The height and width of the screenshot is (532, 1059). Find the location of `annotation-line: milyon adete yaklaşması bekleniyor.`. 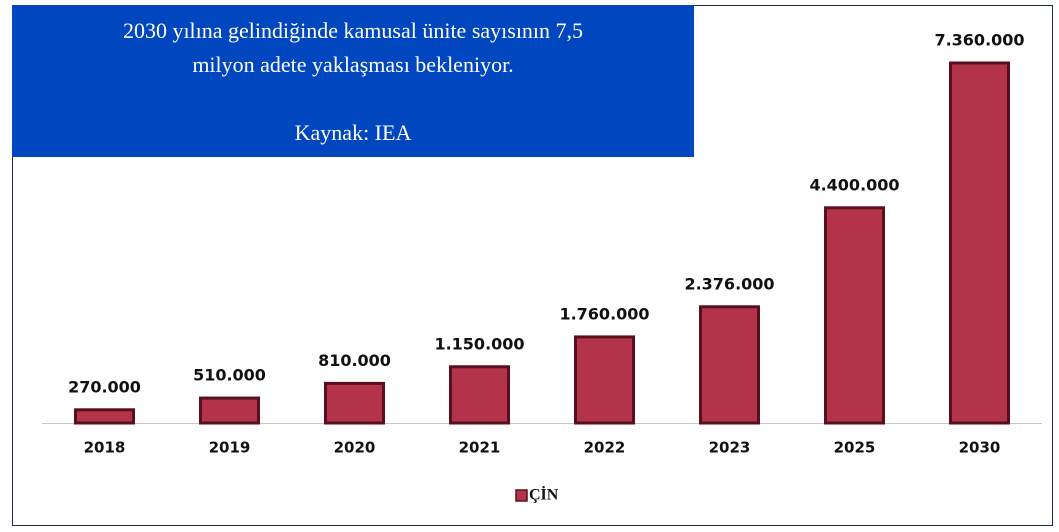

annotation-line: milyon adete yaklaşması bekleniyor. is located at coordinates (352, 64).